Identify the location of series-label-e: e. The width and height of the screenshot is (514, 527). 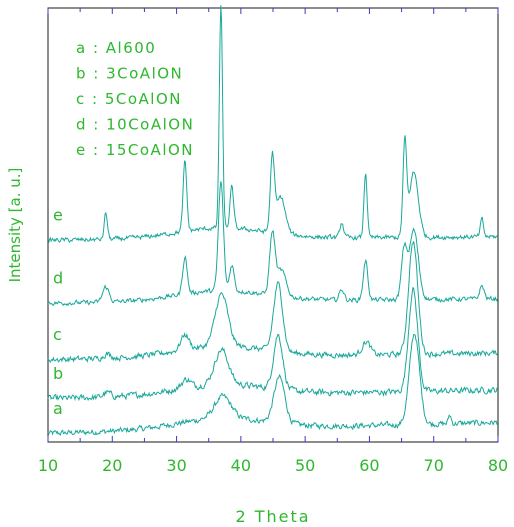
(58, 215).